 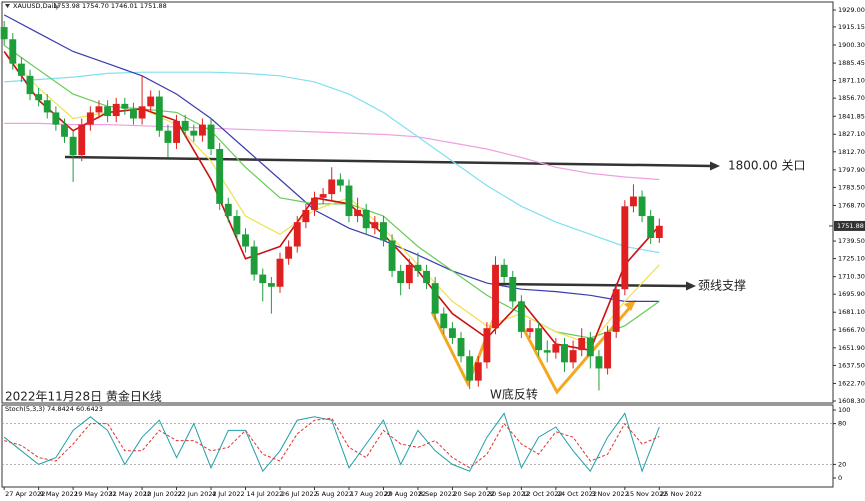 What do you see at coordinates (851, 152) in the screenshot?
I see `y-tick-label: 1812.70` at bounding box center [851, 152].